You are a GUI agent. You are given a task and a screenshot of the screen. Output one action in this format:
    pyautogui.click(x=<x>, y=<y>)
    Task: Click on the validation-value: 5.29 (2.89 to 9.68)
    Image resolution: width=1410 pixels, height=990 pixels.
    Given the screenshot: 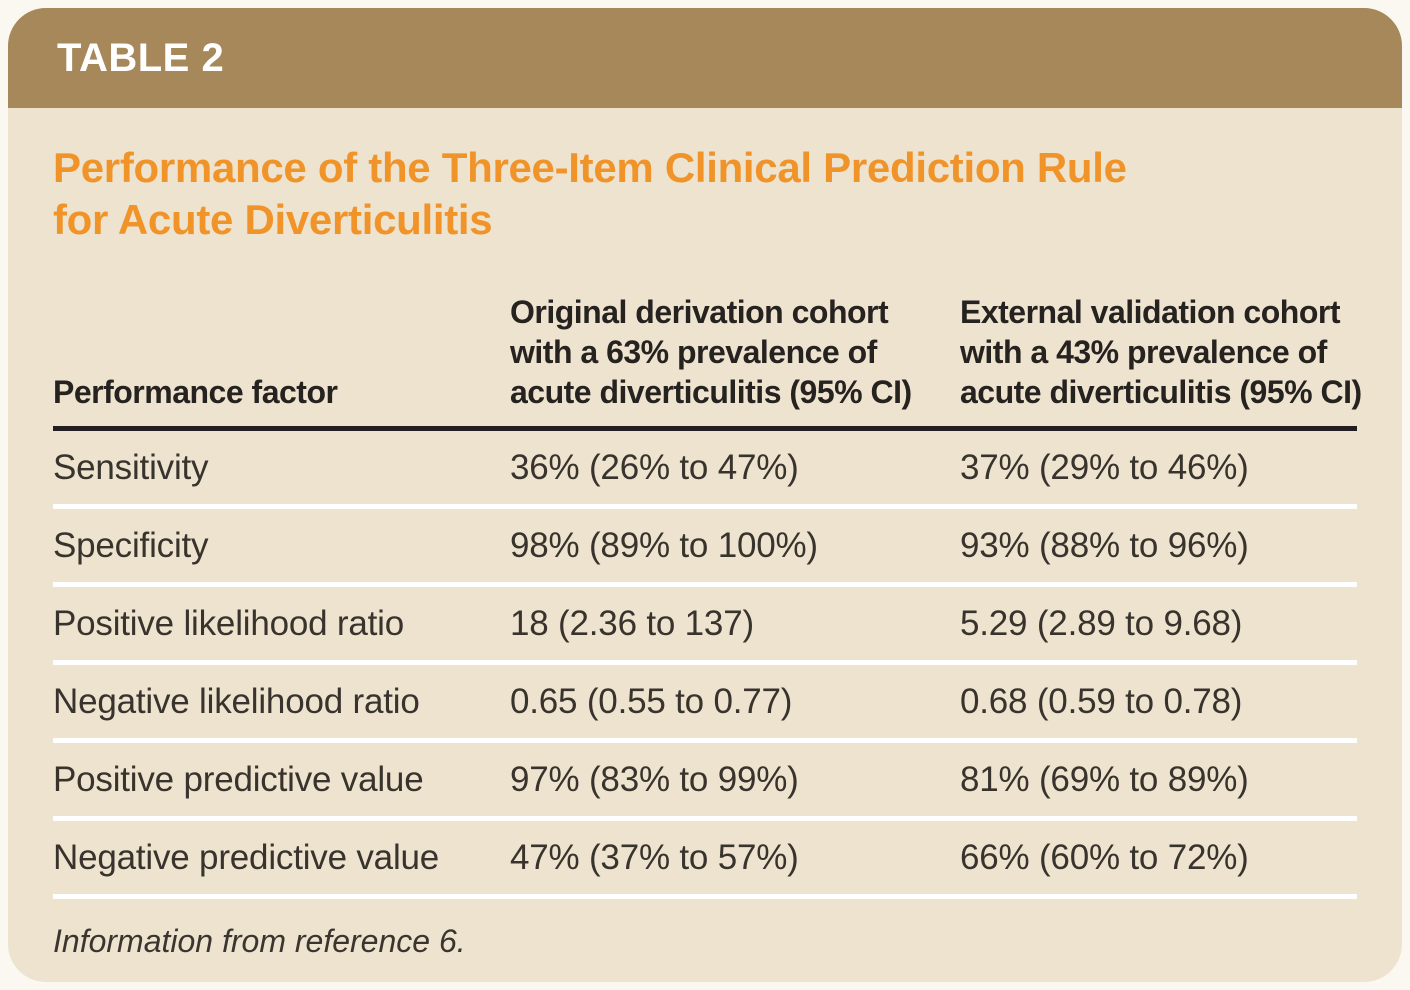 What is the action you would take?
    pyautogui.click(x=1101, y=623)
    